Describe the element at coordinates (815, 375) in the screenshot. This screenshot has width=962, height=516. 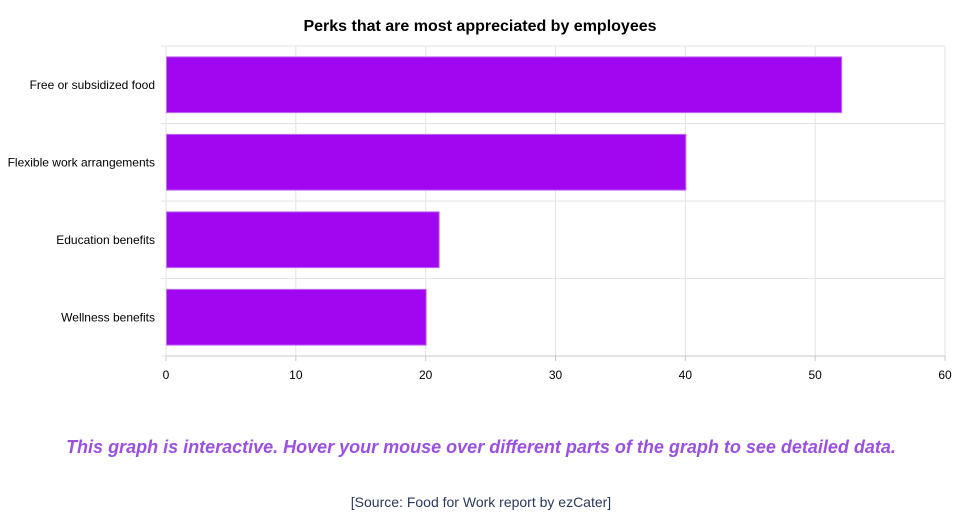
I see `x-tick-label: 50` at that location.